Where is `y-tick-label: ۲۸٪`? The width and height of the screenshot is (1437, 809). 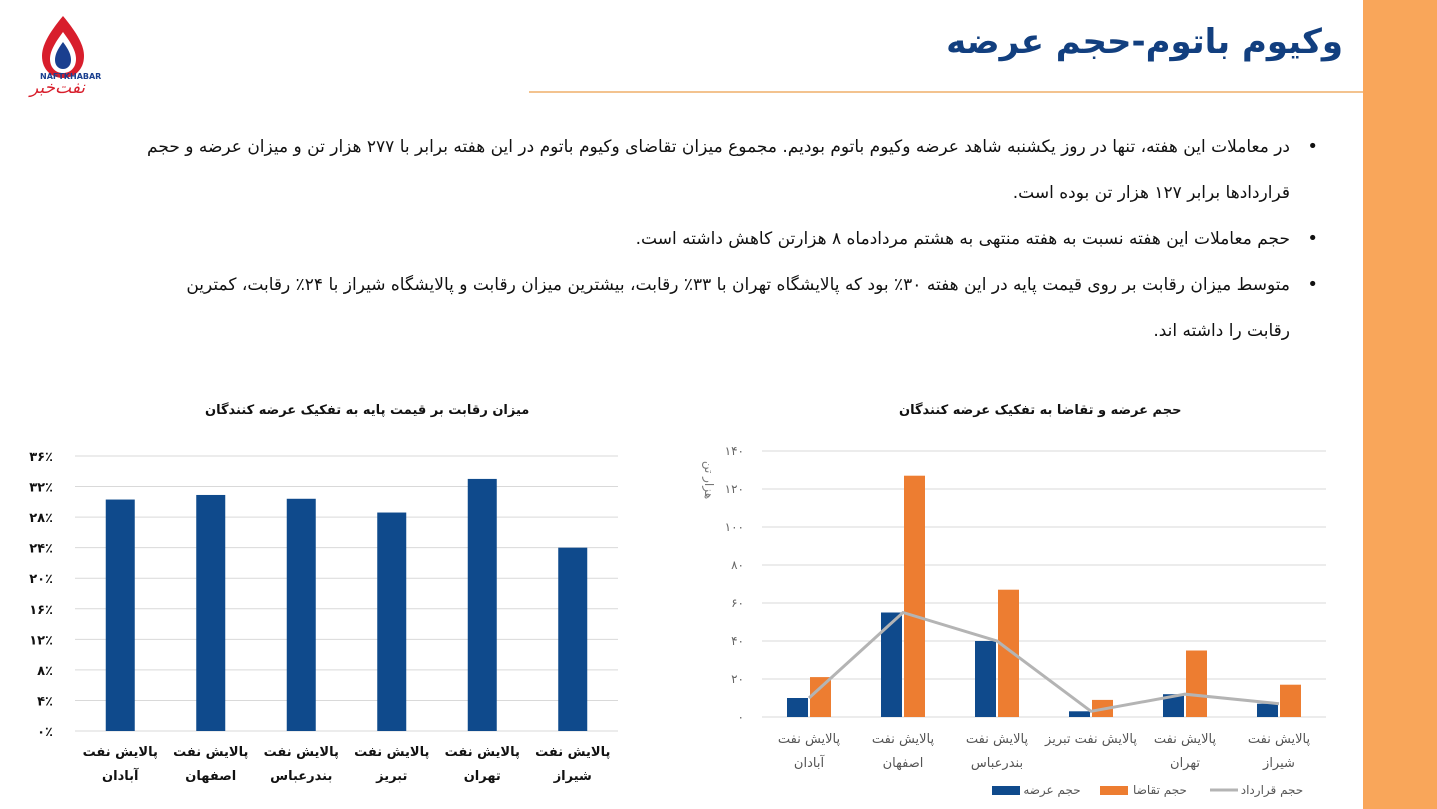
y-tick-label: ۲۸٪ is located at coordinates (41, 518).